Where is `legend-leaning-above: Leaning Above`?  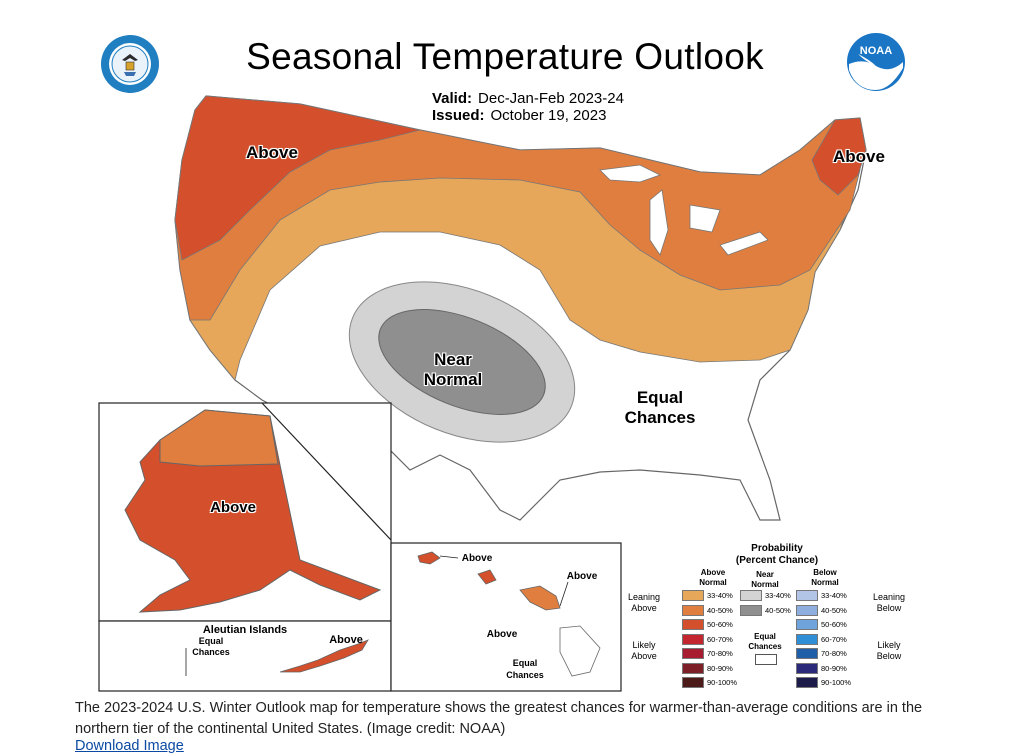 legend-leaning-above: Leaning Above is located at coordinates (644, 603).